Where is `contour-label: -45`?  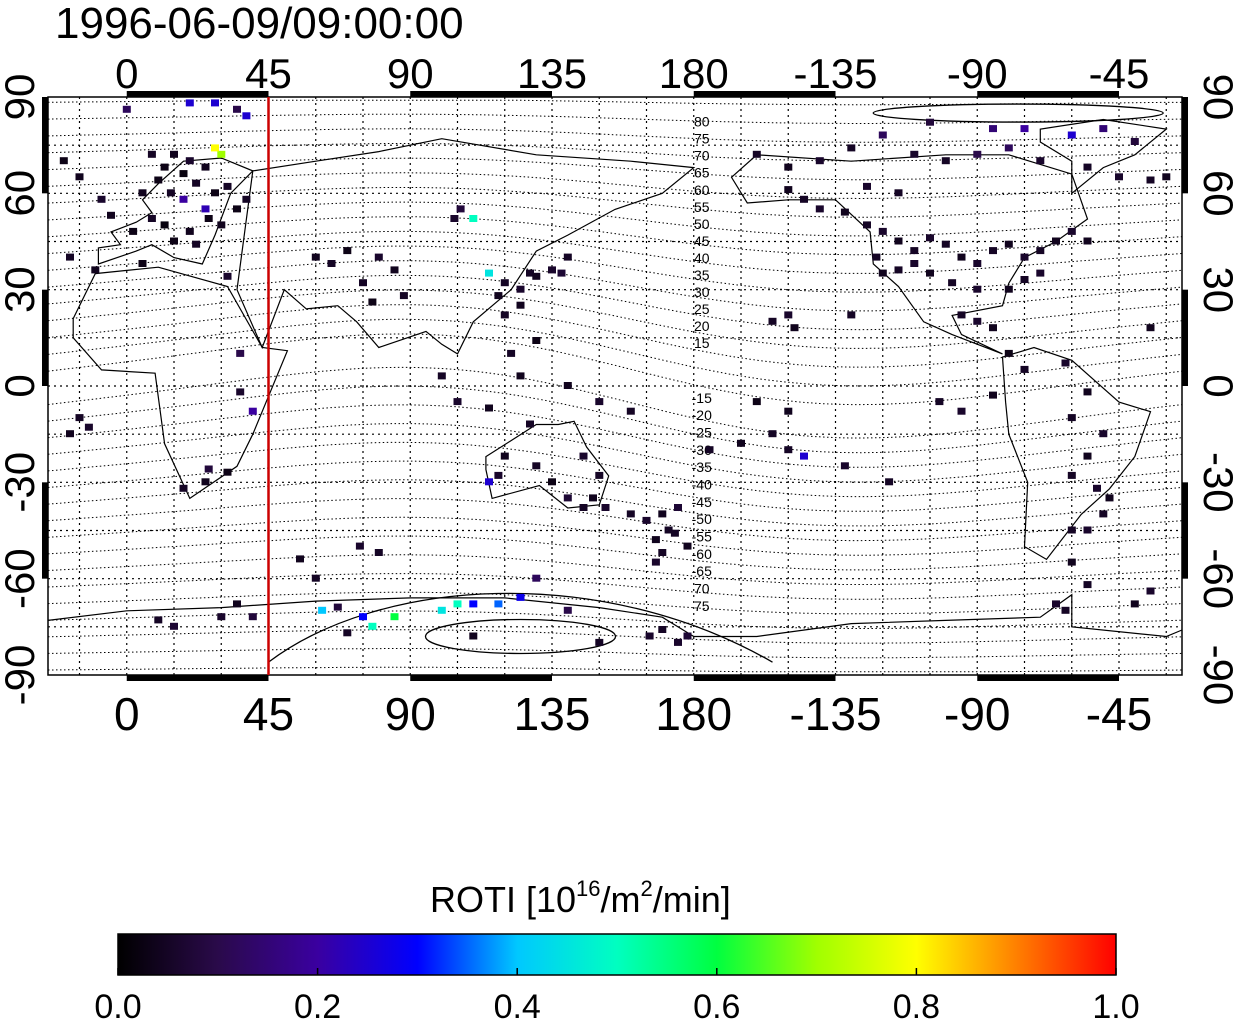
contour-label: -45 is located at coordinates (702, 502).